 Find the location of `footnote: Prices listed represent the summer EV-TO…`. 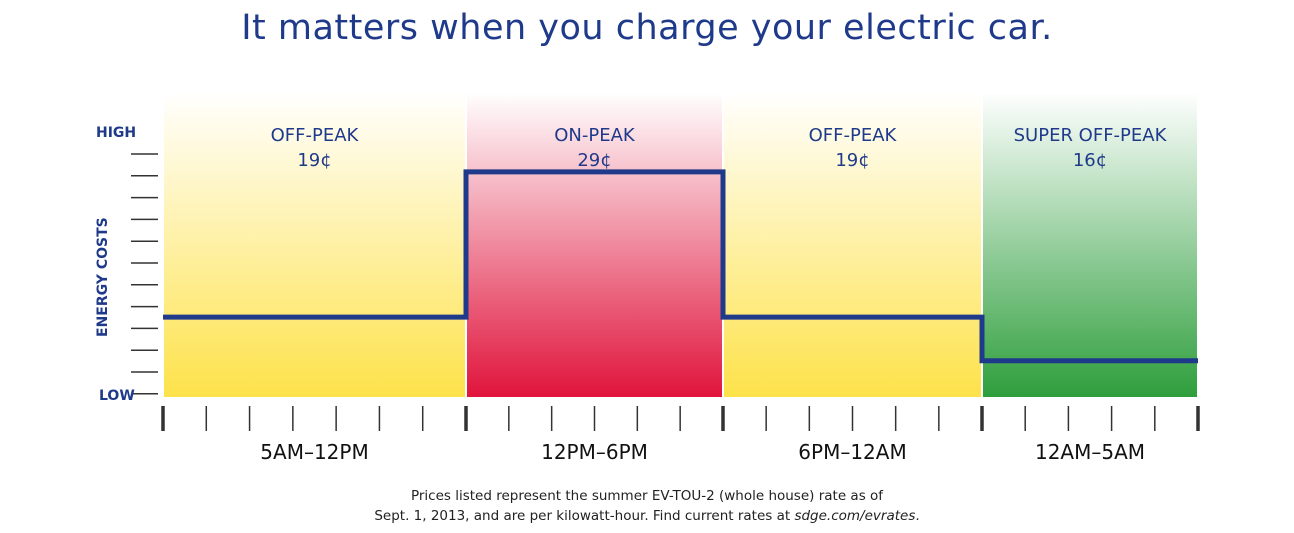

footnote: Prices listed represent the summer EV-TO… is located at coordinates (647, 506).